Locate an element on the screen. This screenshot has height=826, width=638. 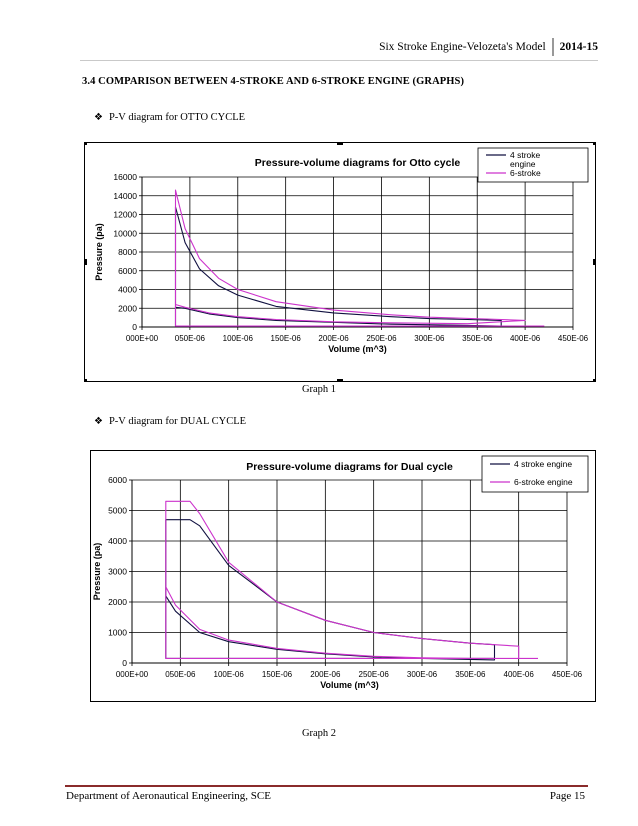
y-tick-label: 8000 is located at coordinates (127, 252).